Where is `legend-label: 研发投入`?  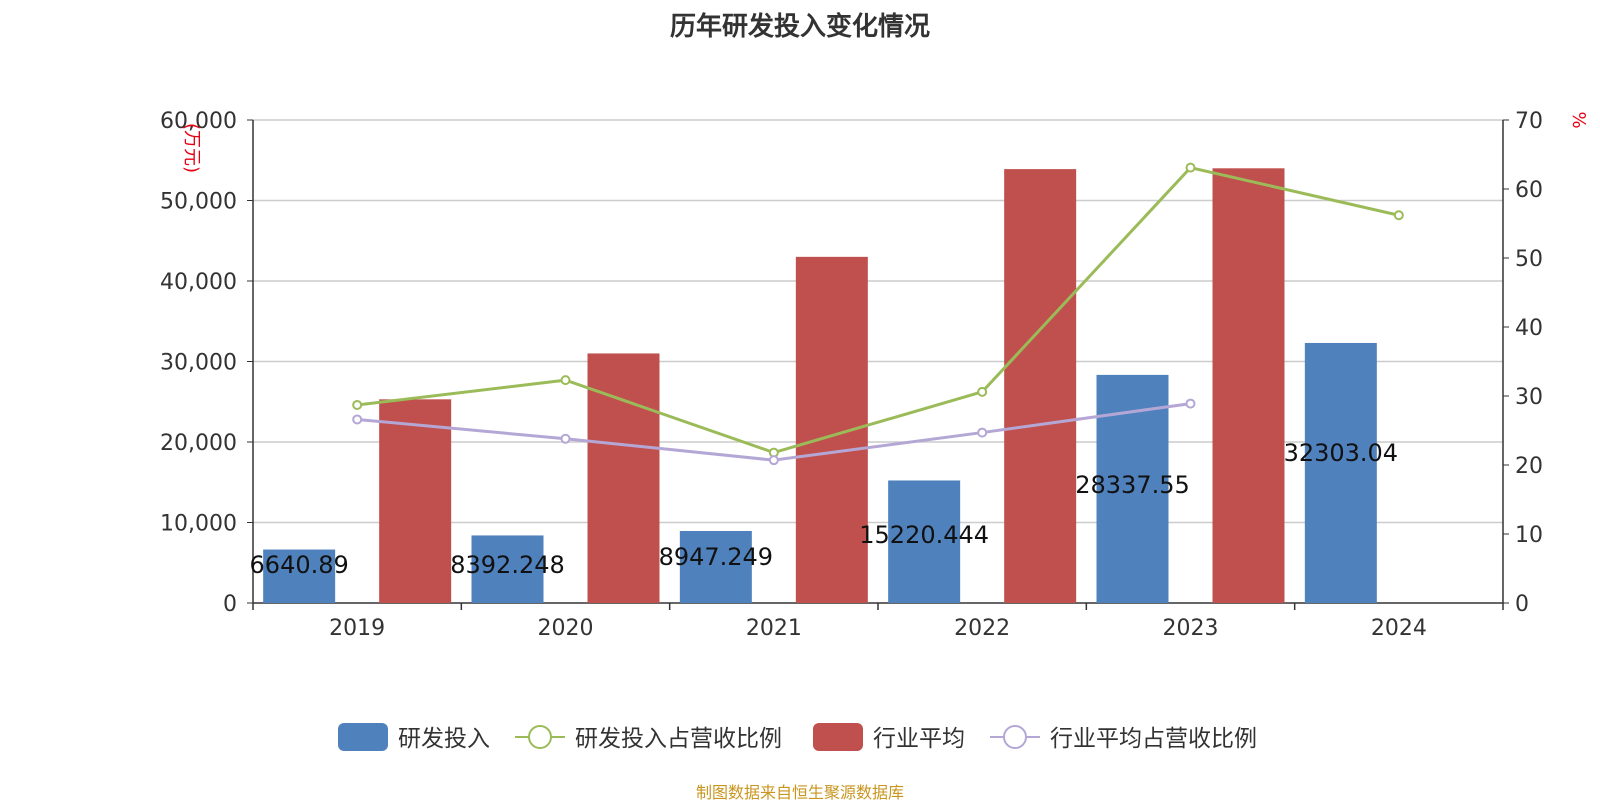 legend-label: 研发投入 is located at coordinates (444, 739).